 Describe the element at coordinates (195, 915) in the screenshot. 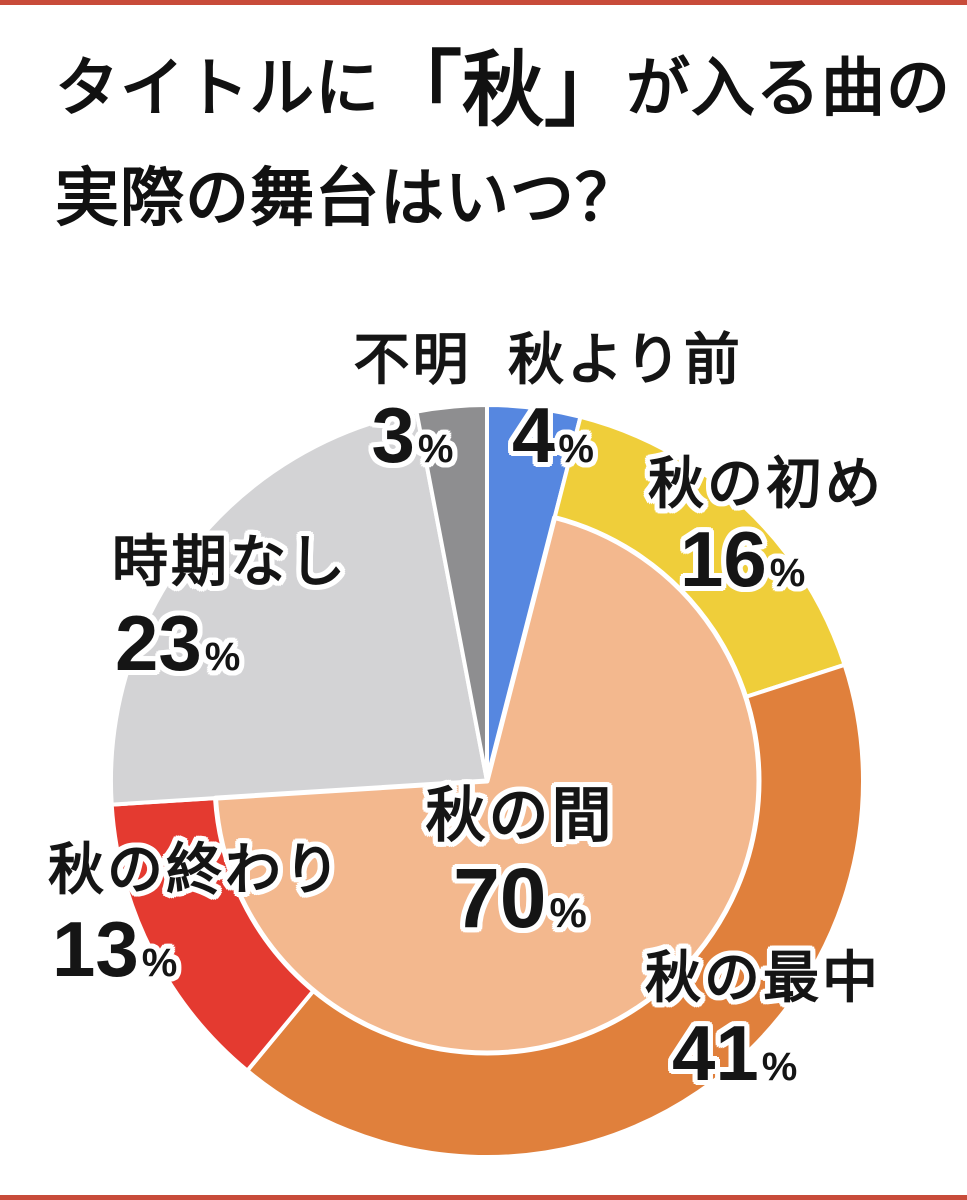

I see `slice-label-late-autumn: 秋の終わり 13%` at that location.